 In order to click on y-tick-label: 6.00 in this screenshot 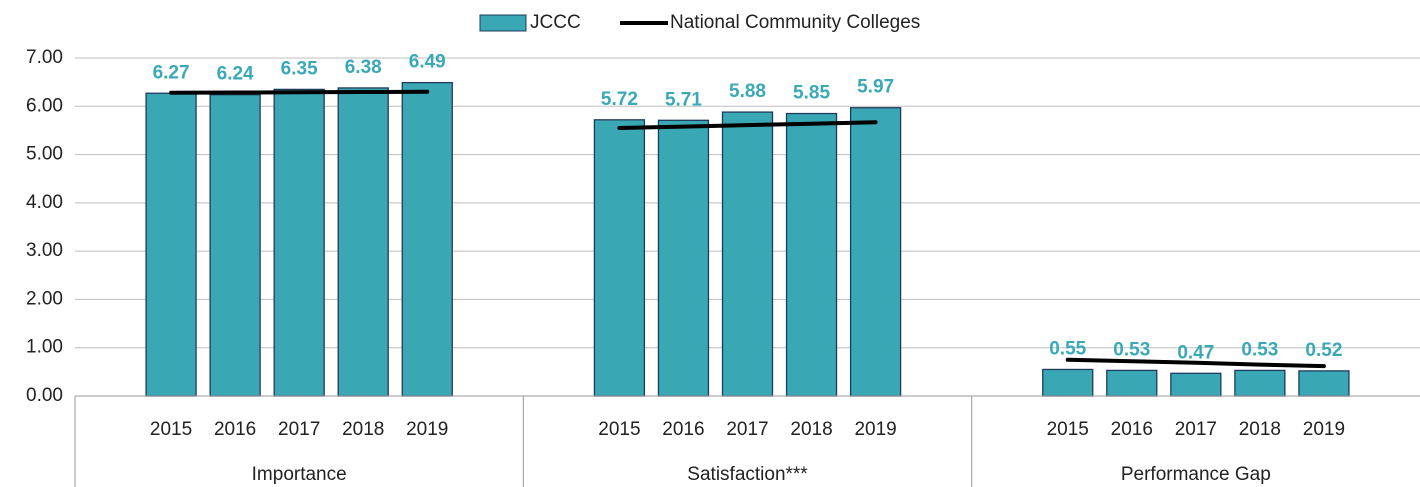, I will do `click(44, 105)`.